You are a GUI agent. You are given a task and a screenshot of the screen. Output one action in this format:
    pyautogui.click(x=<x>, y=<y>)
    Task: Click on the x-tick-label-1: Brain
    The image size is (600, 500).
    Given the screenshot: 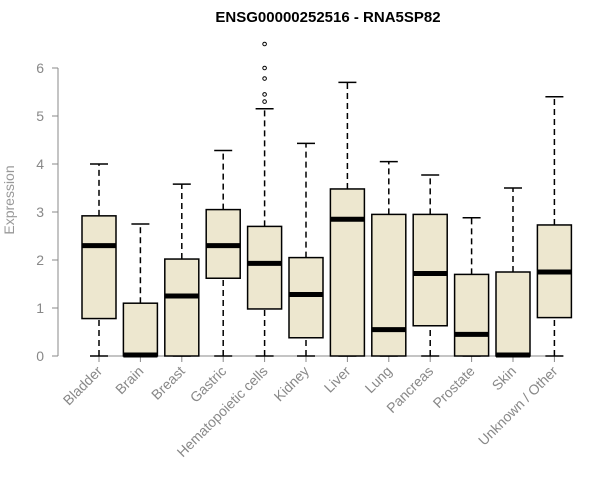 What is the action you would take?
    pyautogui.click(x=129, y=380)
    